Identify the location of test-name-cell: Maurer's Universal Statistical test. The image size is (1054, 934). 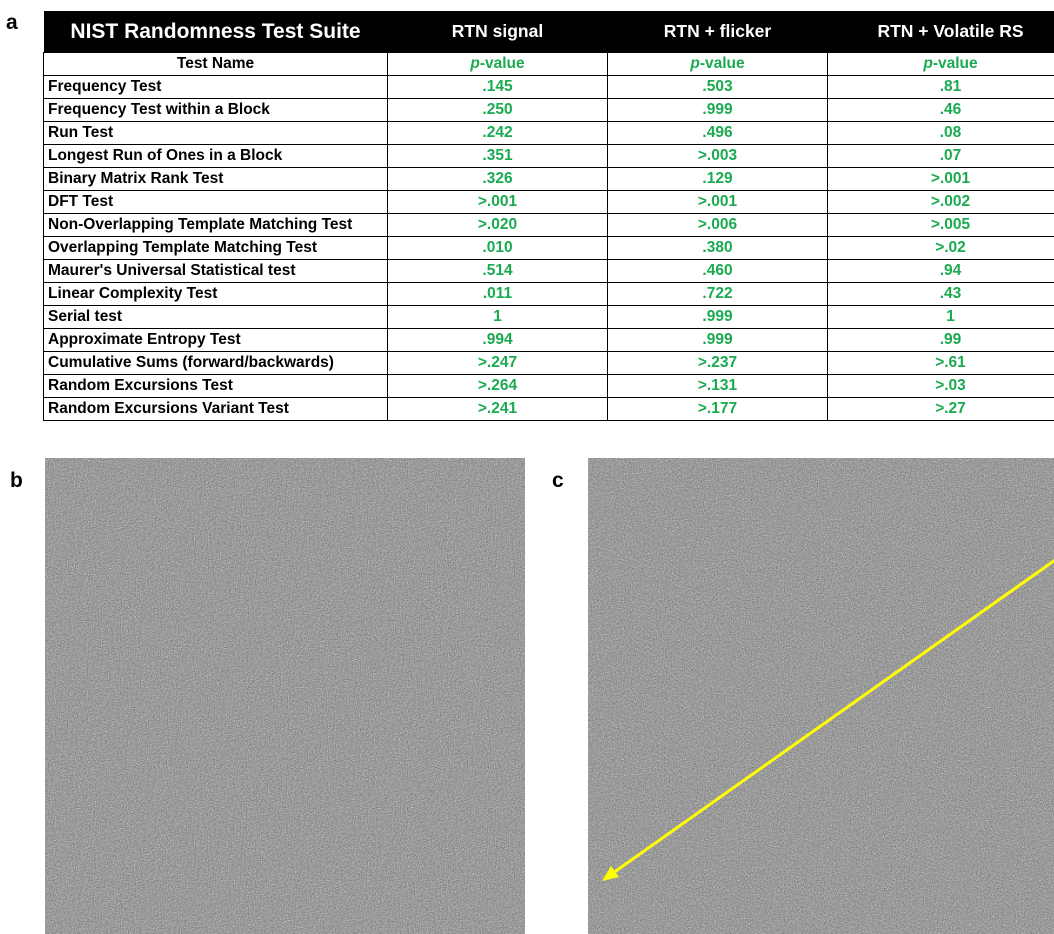
(215, 271).